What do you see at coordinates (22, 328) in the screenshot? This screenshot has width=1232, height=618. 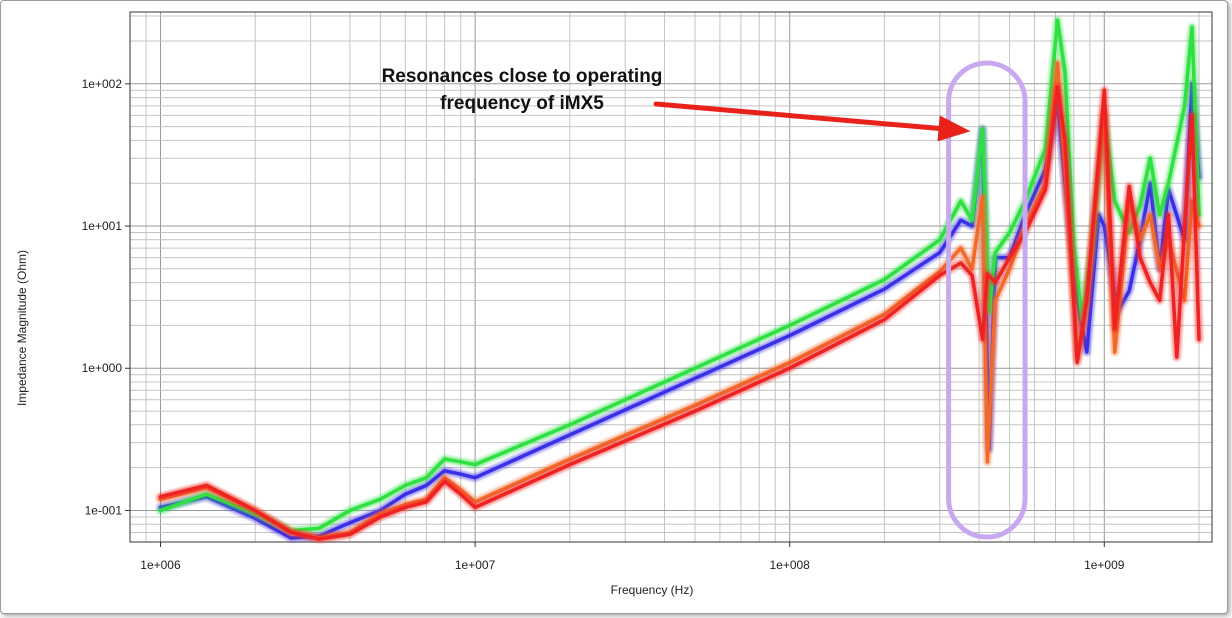 I see `y-axis-label: Impedance Magnitude (Ohm)` at bounding box center [22, 328].